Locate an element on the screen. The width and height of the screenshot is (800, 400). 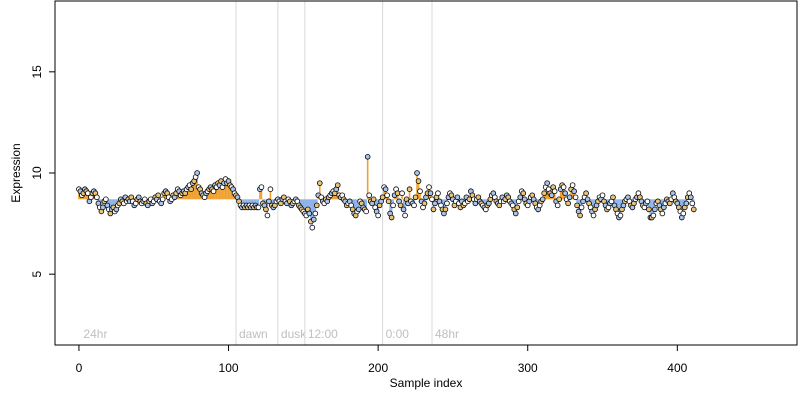
x-tick-label: 300 is located at coordinates (528, 368).